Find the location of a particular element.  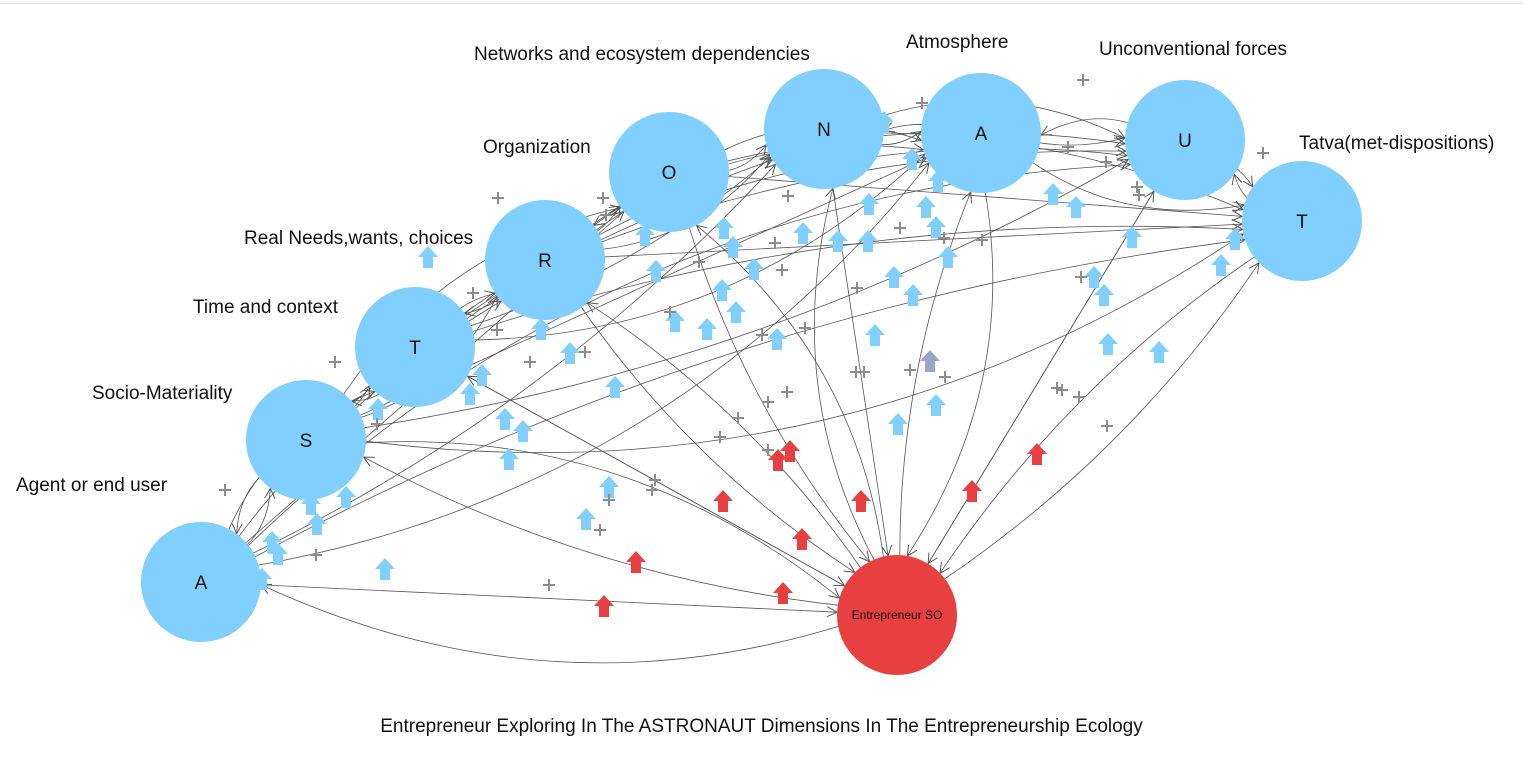

node-t2: T is located at coordinates (1302, 221).